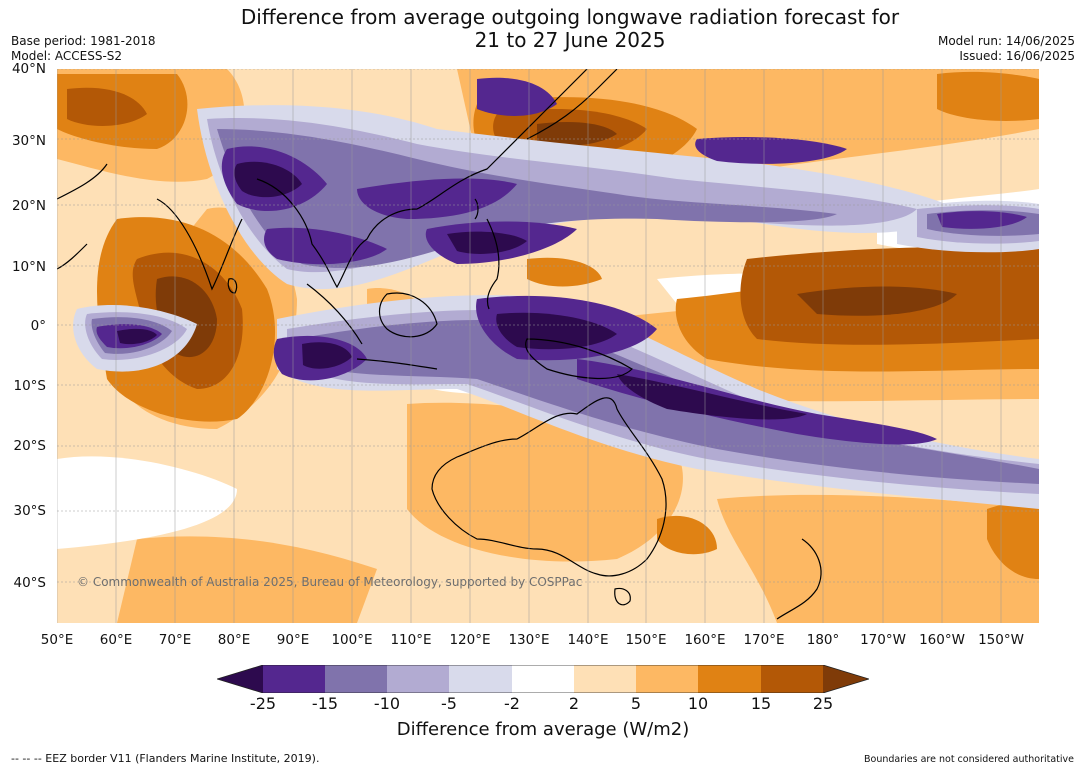 The image size is (1085, 770). I want to click on sumatra-coast, so click(334, 314).